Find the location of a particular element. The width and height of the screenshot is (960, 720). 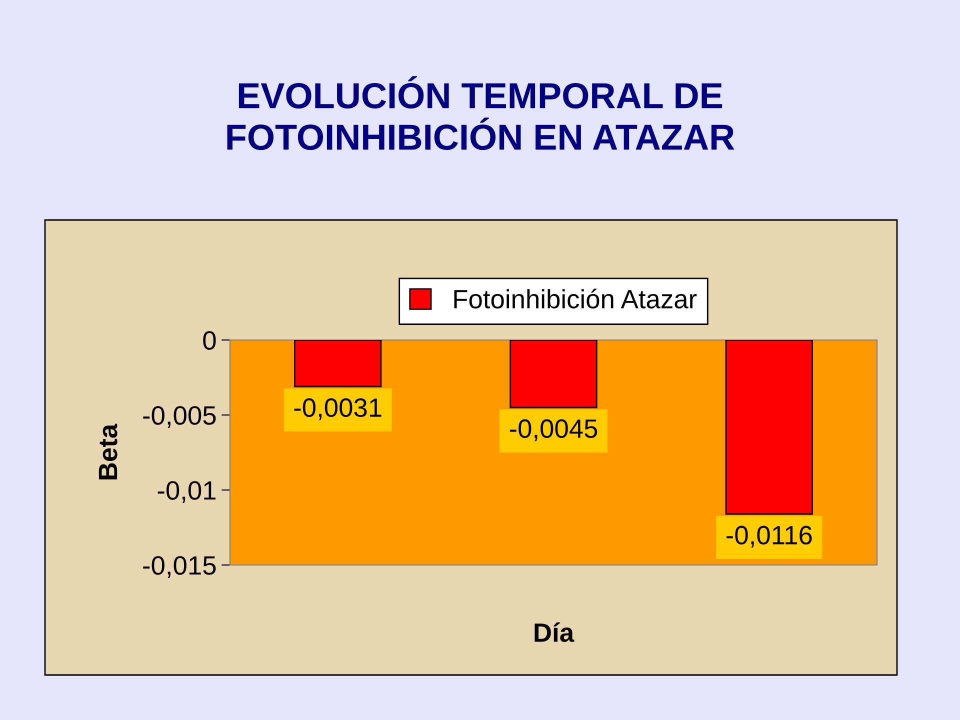

data-label: -0,0031 is located at coordinates (338, 409).